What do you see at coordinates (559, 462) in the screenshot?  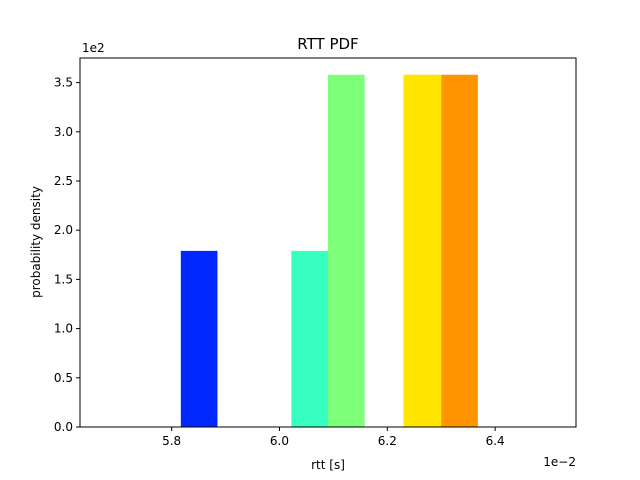 I see `x-axis-scale-label: 1e−2` at bounding box center [559, 462].